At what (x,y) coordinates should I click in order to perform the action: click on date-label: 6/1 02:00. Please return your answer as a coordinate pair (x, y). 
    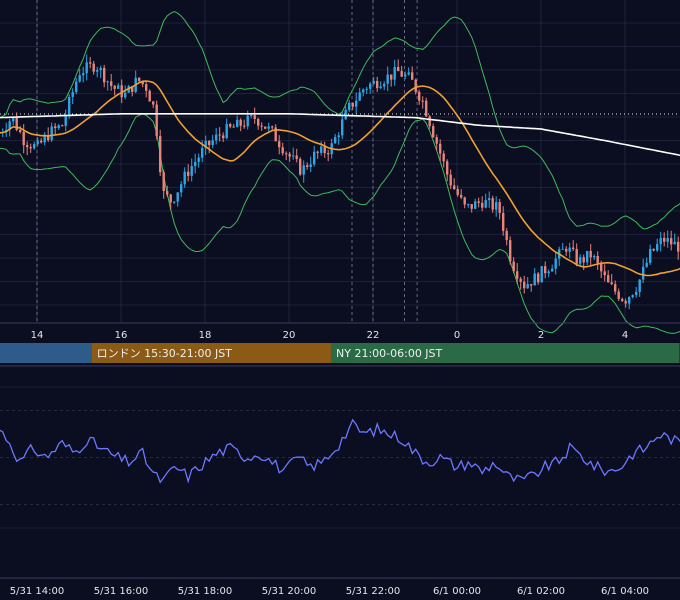
    Looking at the image, I should click on (541, 591).